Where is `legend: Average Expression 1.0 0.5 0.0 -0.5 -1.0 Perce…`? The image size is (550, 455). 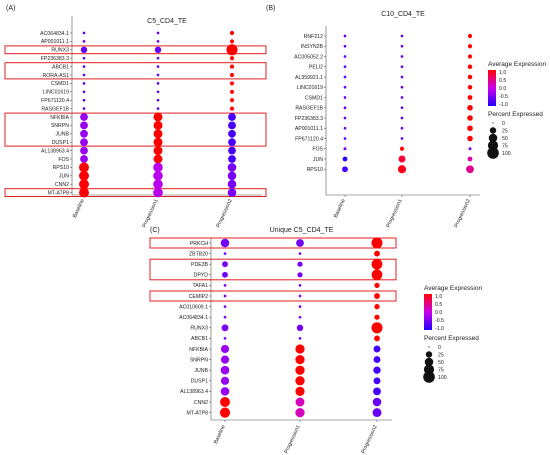 legend: Average Expression 1.0 0.5 0.0 -0.5 -1.0 Perce… is located at coordinates (516, 110).